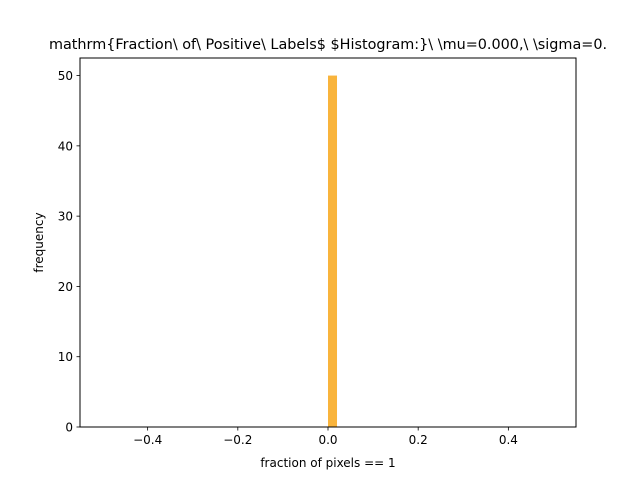 The image size is (640, 480). I want to click on y-tick-label: 0, so click(69, 428).